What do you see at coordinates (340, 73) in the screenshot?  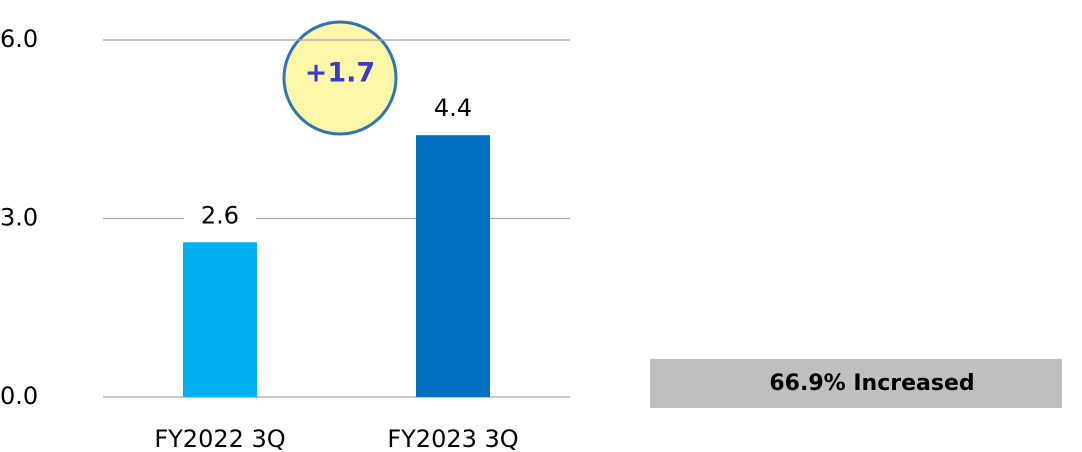 I see `difference-label: +1.7` at bounding box center [340, 73].